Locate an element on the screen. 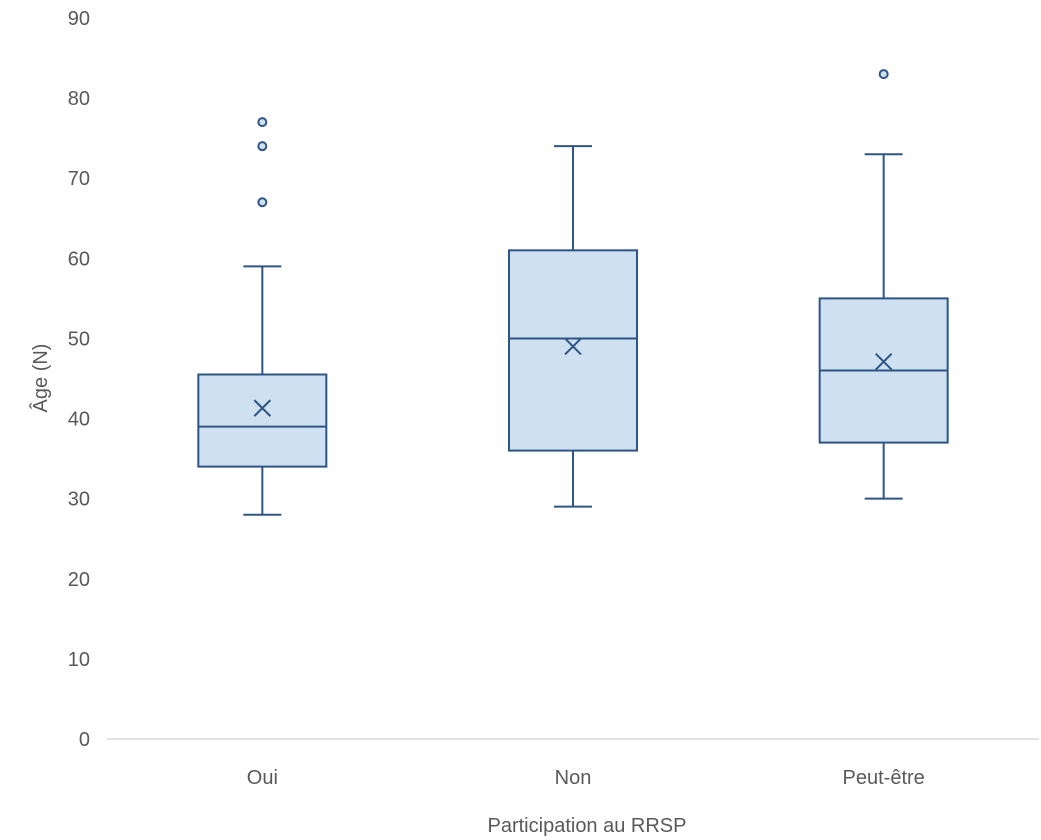  y-tick-label: 80 is located at coordinates (79, 99).